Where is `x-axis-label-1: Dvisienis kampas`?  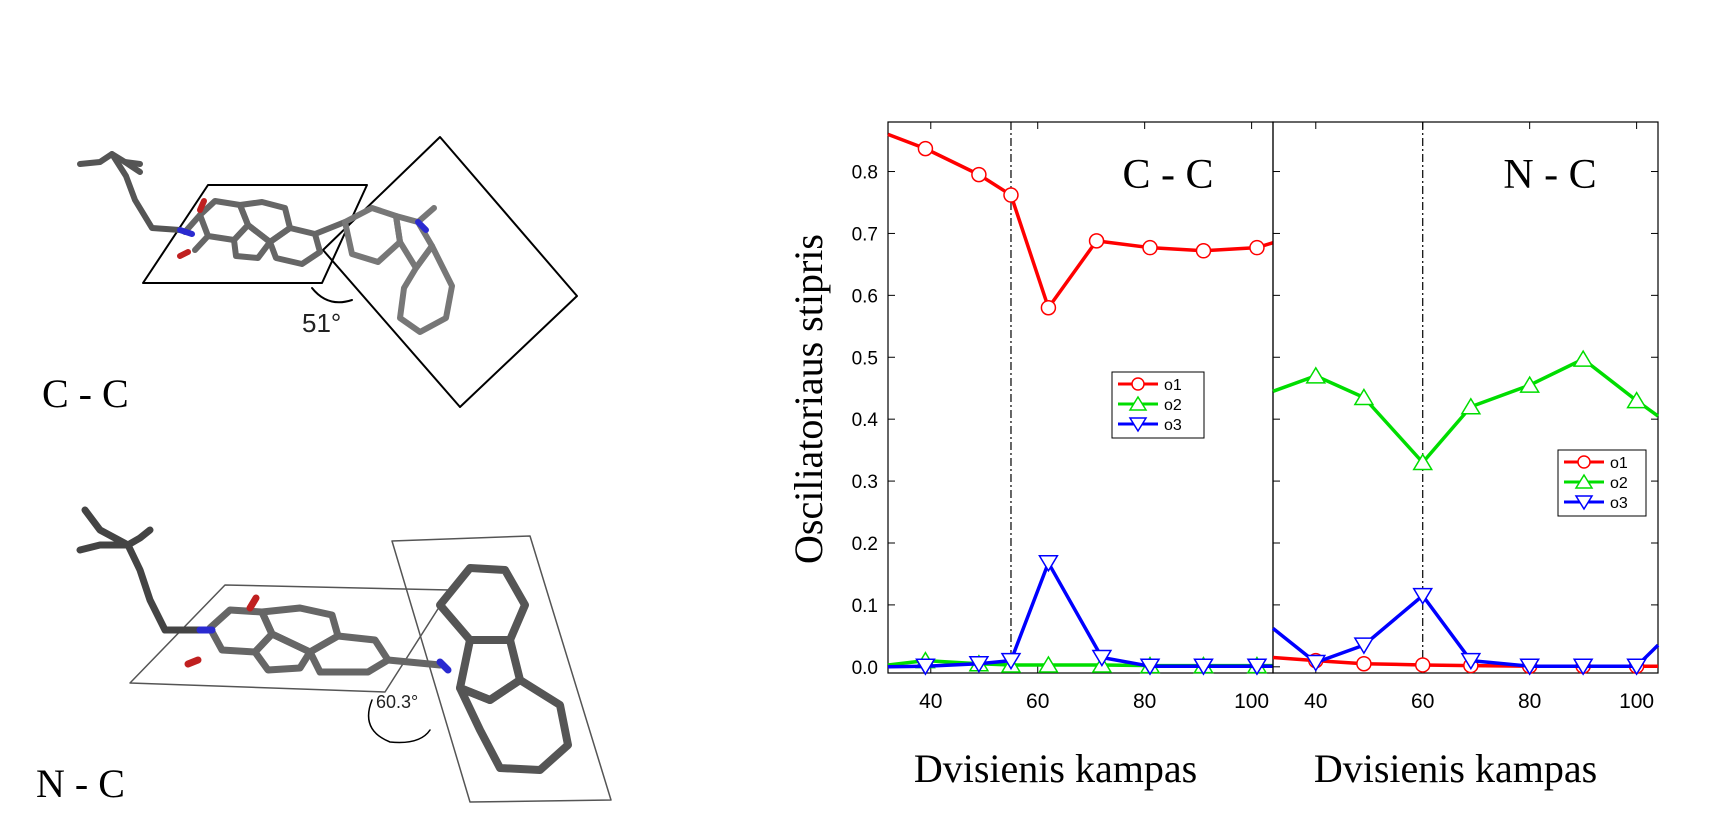
x-axis-label-1: Dvisienis kampas is located at coordinates (1455, 768).